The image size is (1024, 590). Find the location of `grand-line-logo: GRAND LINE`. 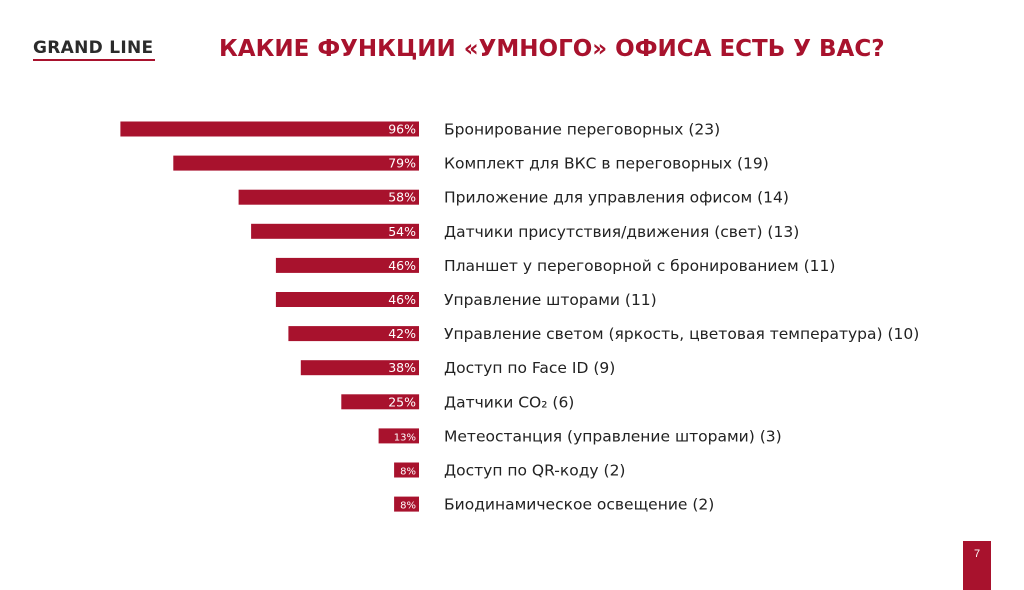

grand-line-logo: GRAND LINE is located at coordinates (95, 50).